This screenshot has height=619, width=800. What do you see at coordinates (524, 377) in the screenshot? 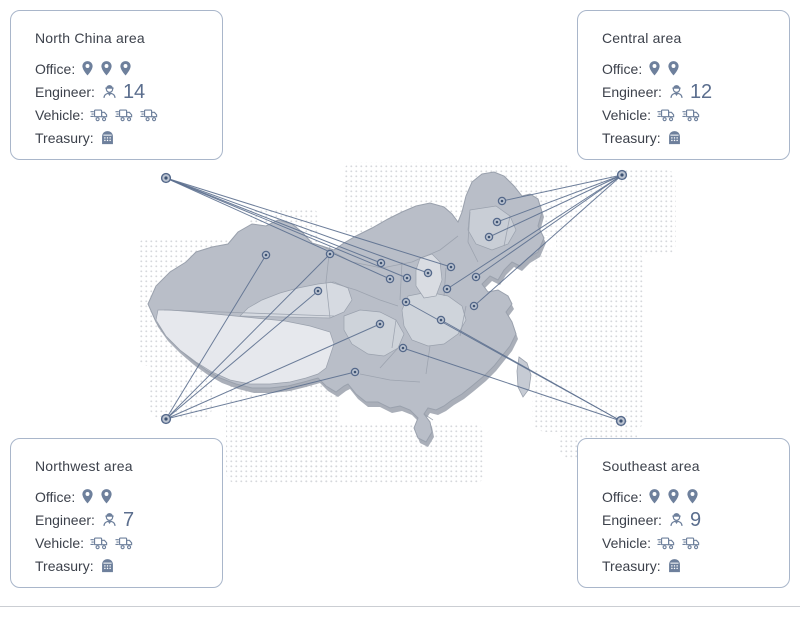
I see `taiwan-island` at bounding box center [524, 377].